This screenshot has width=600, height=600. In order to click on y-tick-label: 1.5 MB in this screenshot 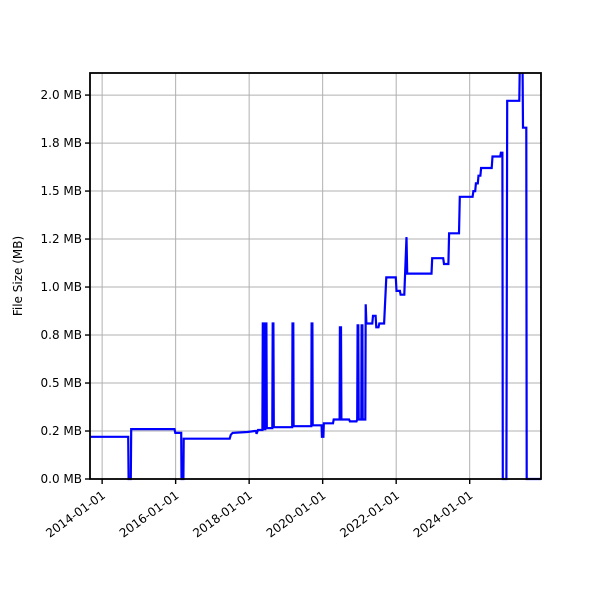, I will do `click(61, 191)`.